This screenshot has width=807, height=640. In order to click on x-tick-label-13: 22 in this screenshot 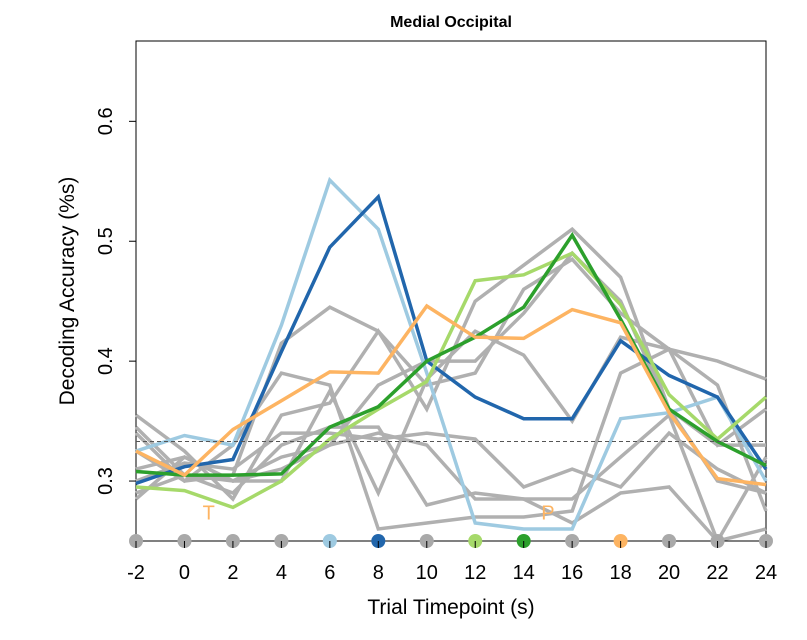, I will do `click(717, 573)`.